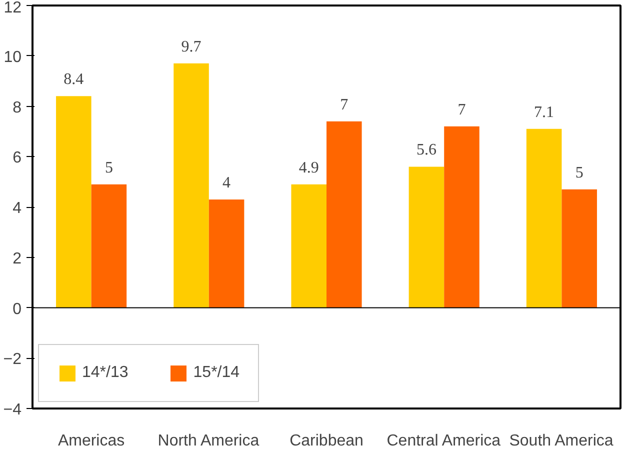  I want to click on x-tick-label: Caribbean, so click(327, 441).